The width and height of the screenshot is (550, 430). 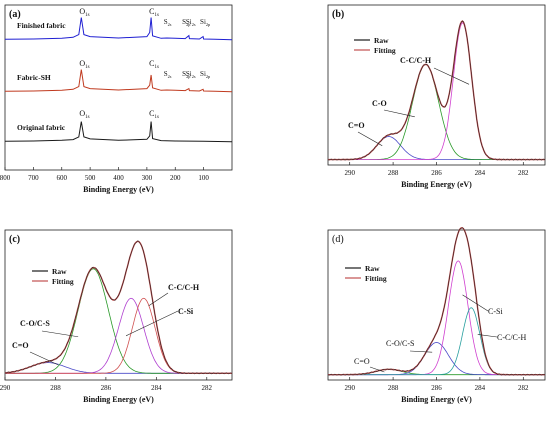 I want to click on series-label: Finished fabric, so click(x=41, y=25).